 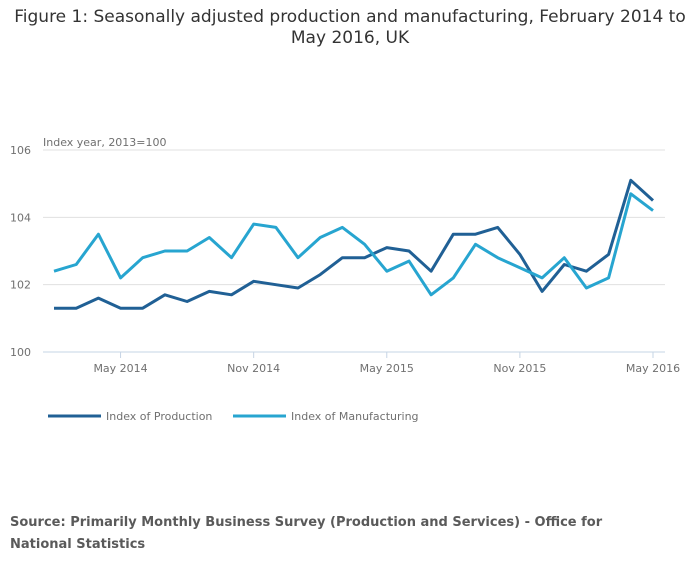 What do you see at coordinates (20, 217) in the screenshot?
I see `y-tick-label: 104` at bounding box center [20, 217].